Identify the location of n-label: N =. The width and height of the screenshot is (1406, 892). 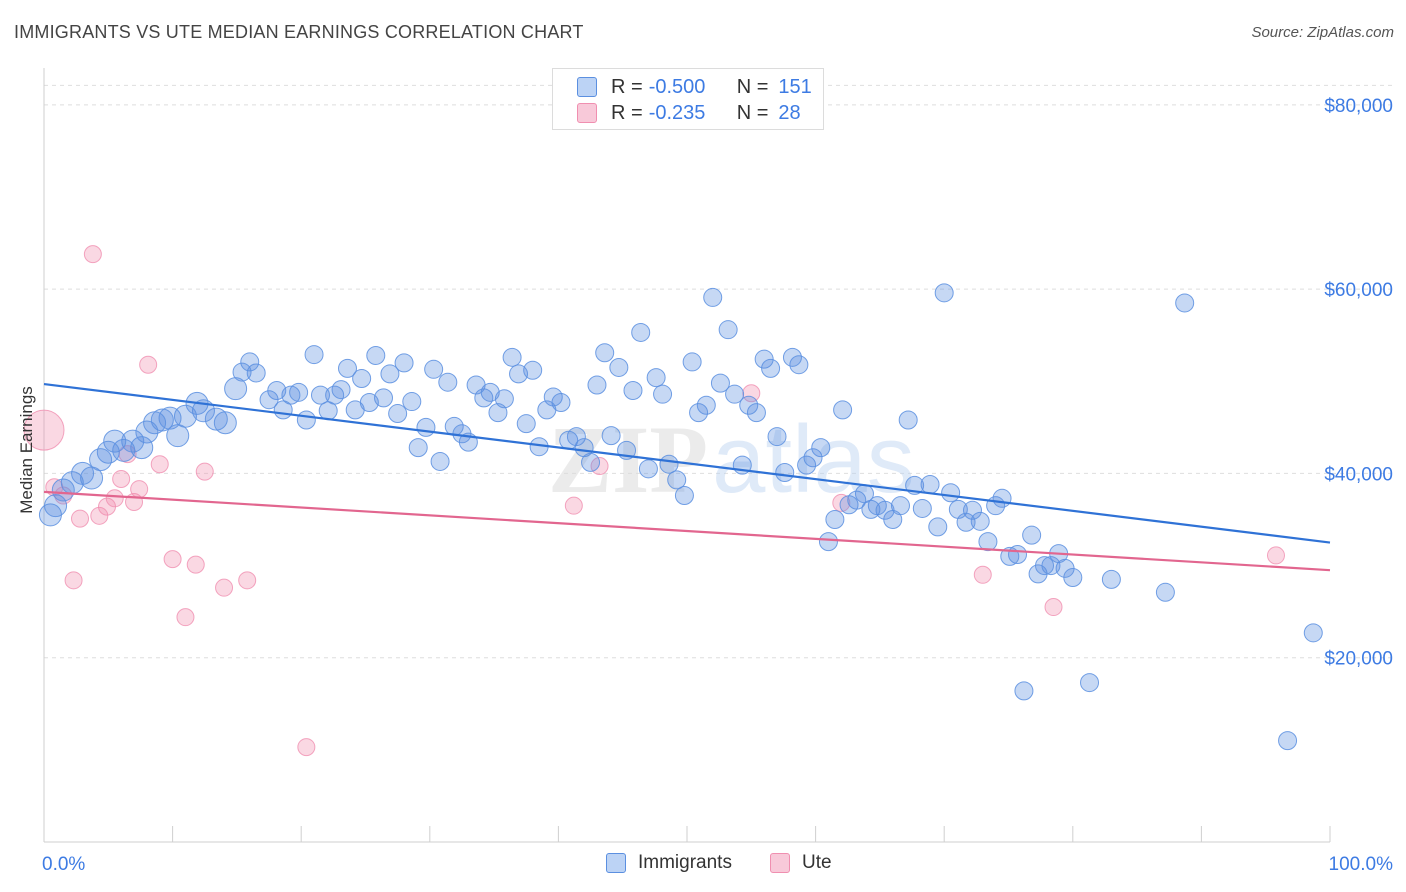
(752, 86).